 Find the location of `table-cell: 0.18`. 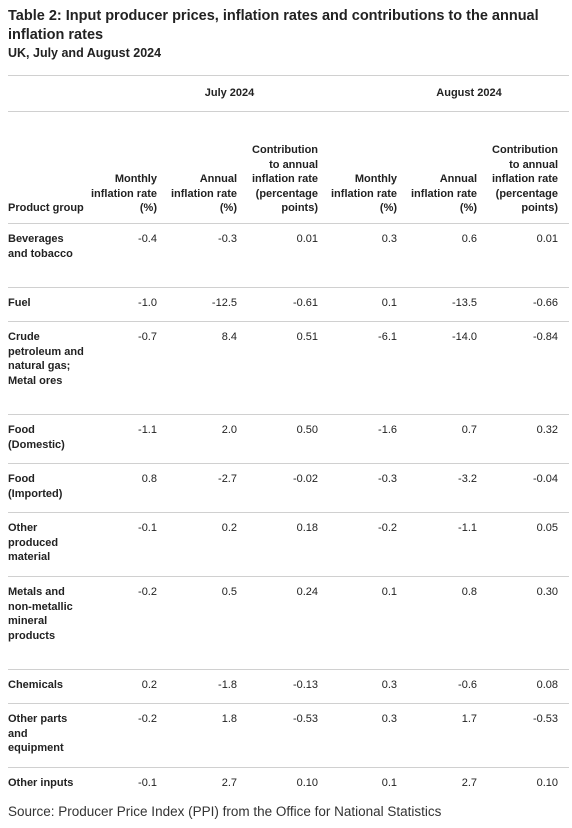

table-cell: 0.18 is located at coordinates (289, 544).